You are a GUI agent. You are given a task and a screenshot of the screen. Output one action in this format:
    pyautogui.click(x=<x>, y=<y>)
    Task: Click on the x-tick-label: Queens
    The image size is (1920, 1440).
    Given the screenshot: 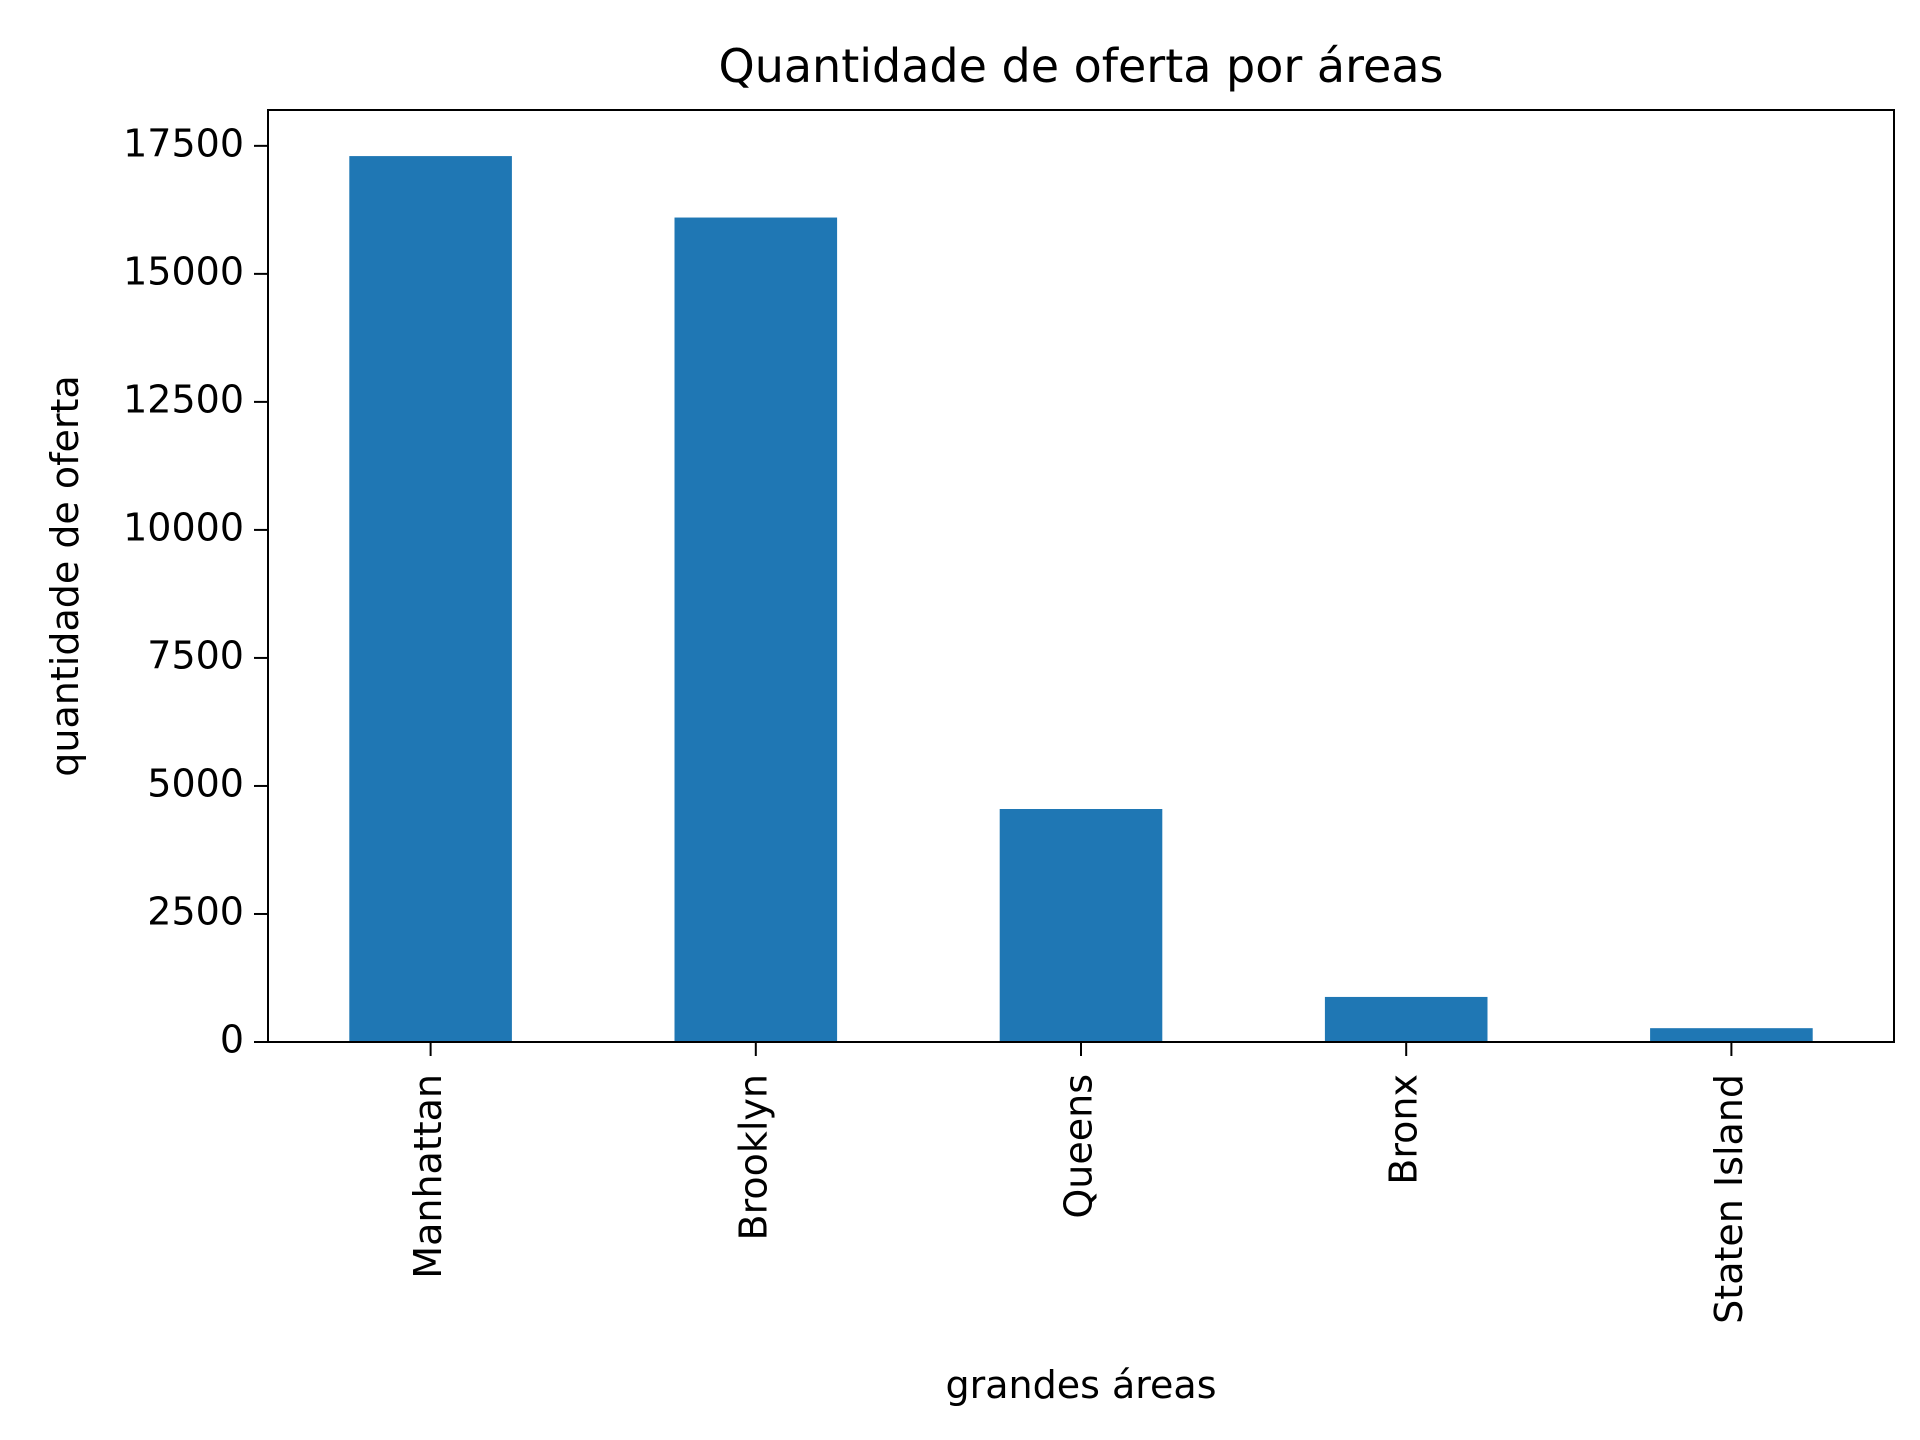 What is the action you would take?
    pyautogui.click(x=1079, y=1146)
    